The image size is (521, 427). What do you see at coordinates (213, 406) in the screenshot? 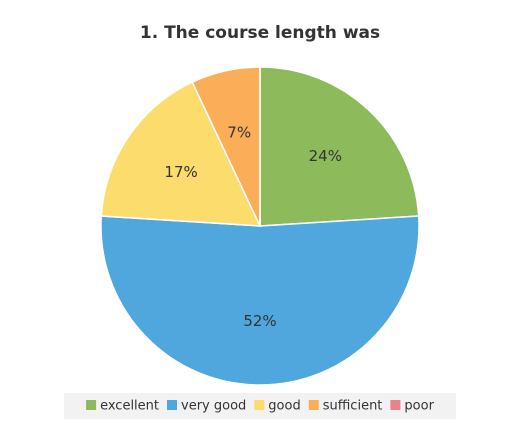
I see `legend-label: very good` at bounding box center [213, 406].